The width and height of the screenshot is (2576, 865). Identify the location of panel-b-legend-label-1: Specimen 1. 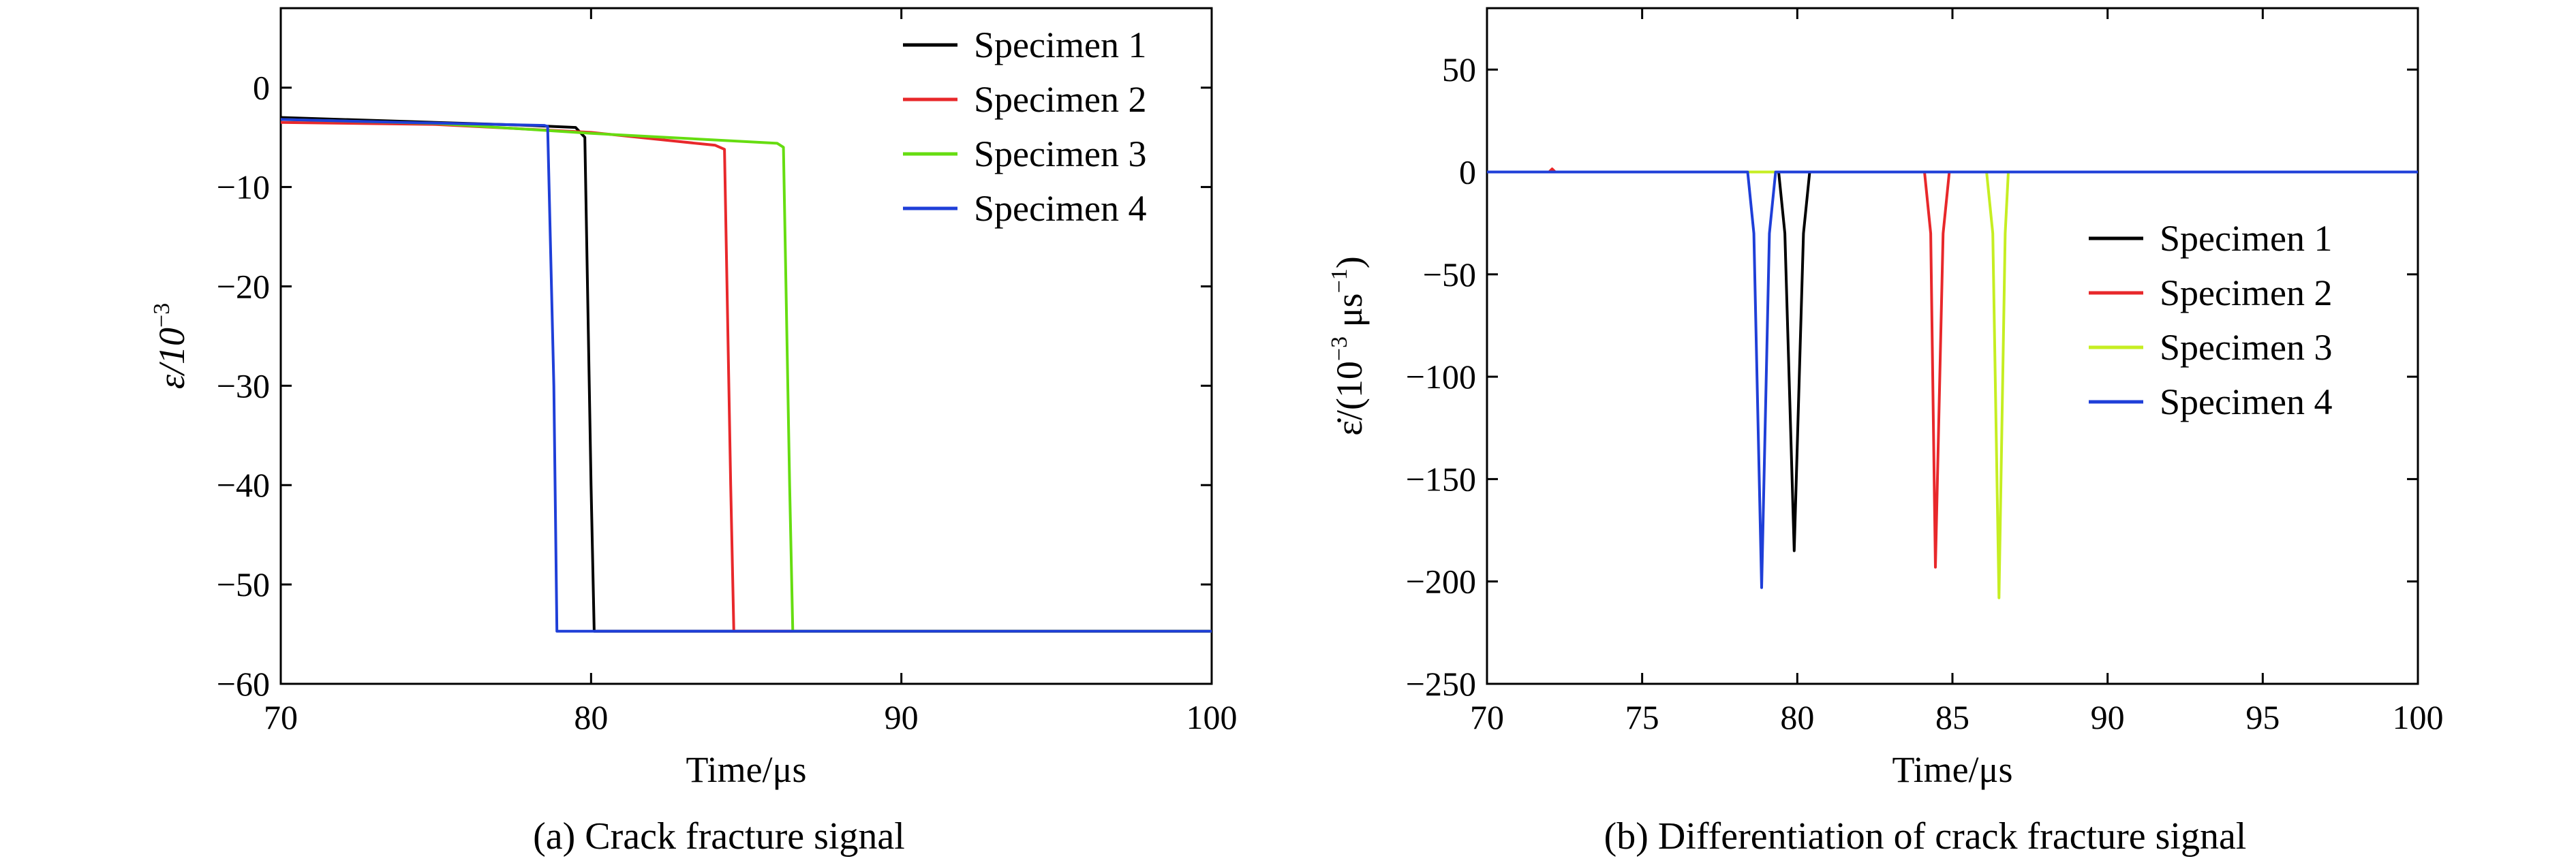
(2246, 238).